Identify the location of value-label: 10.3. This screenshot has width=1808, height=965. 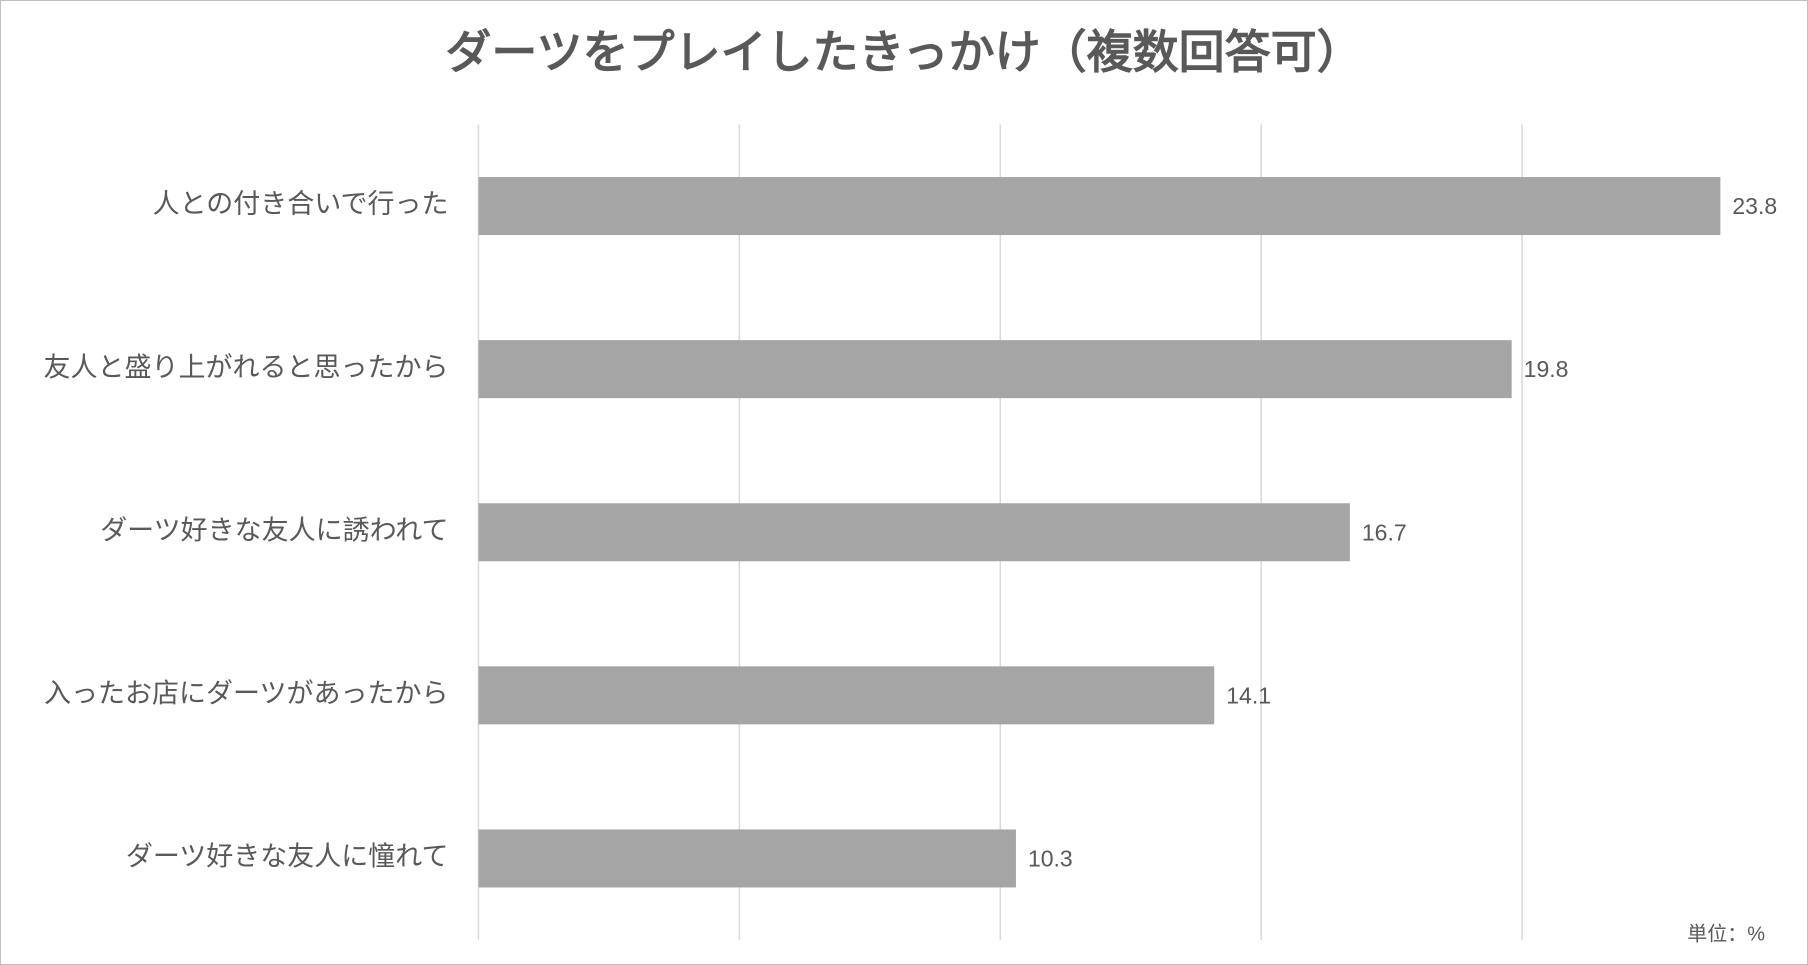
(1050, 859).